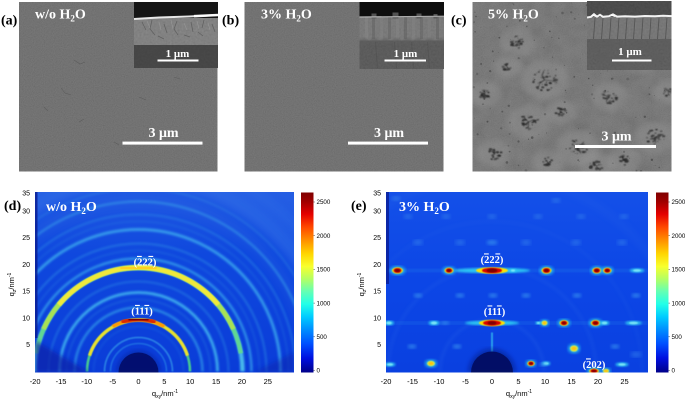 The image size is (685, 403). Describe the element at coordinates (513, 16) in the screenshot. I see `svg-text: 5% H2O` at that location.